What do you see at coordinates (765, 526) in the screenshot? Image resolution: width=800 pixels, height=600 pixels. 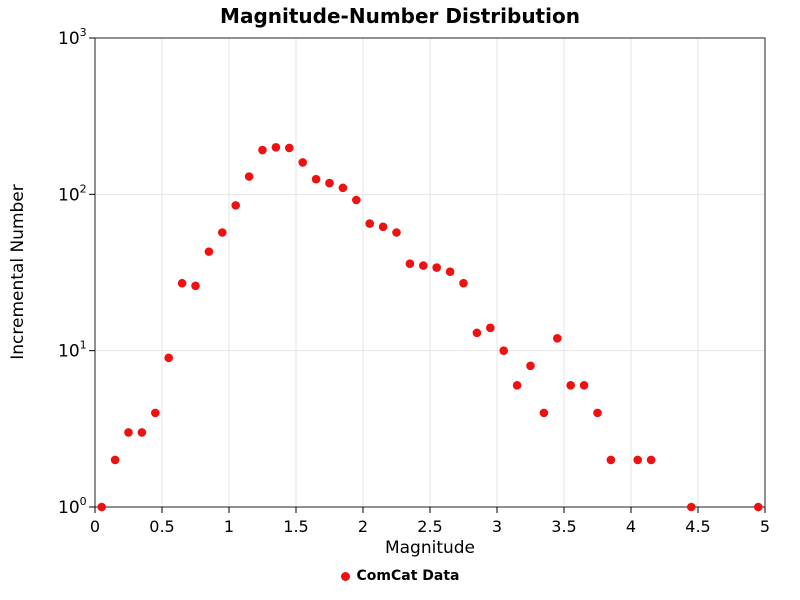 I see `x-tick-label: 5` at bounding box center [765, 526].